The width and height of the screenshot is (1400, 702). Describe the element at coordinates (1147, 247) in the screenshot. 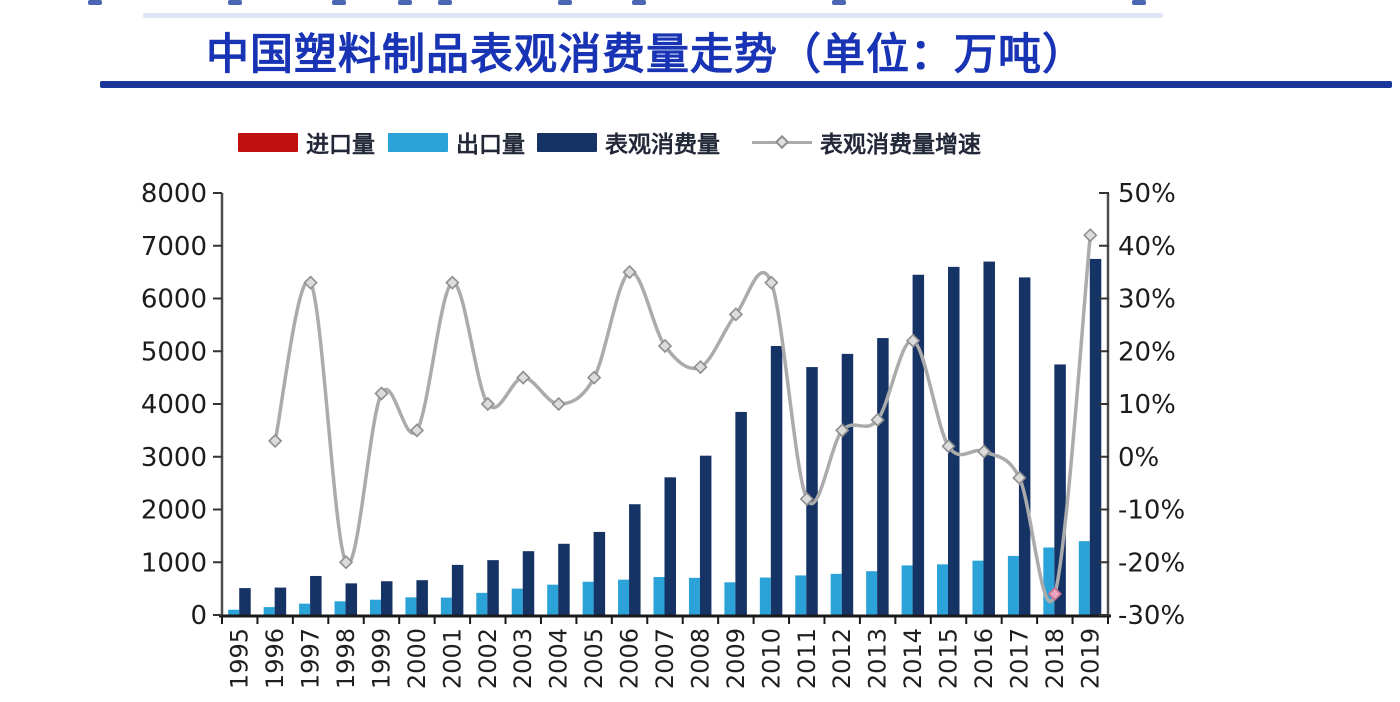

I see `right-axis-label-40%: 40%` at that location.